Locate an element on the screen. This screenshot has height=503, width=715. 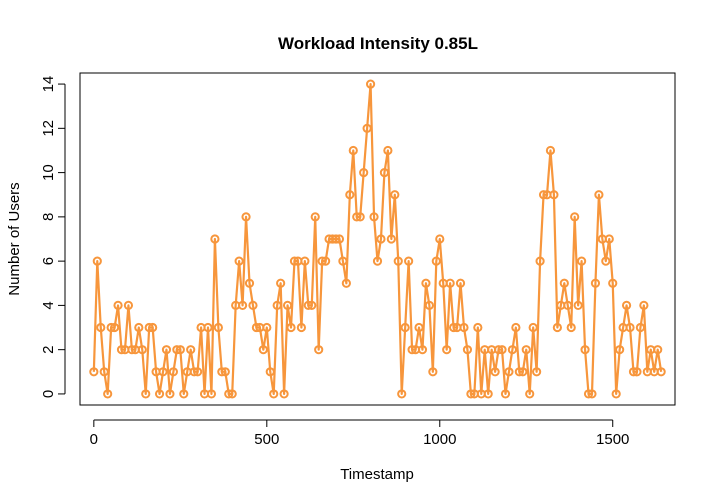
x-tick-label: 1000 is located at coordinates (439, 439).